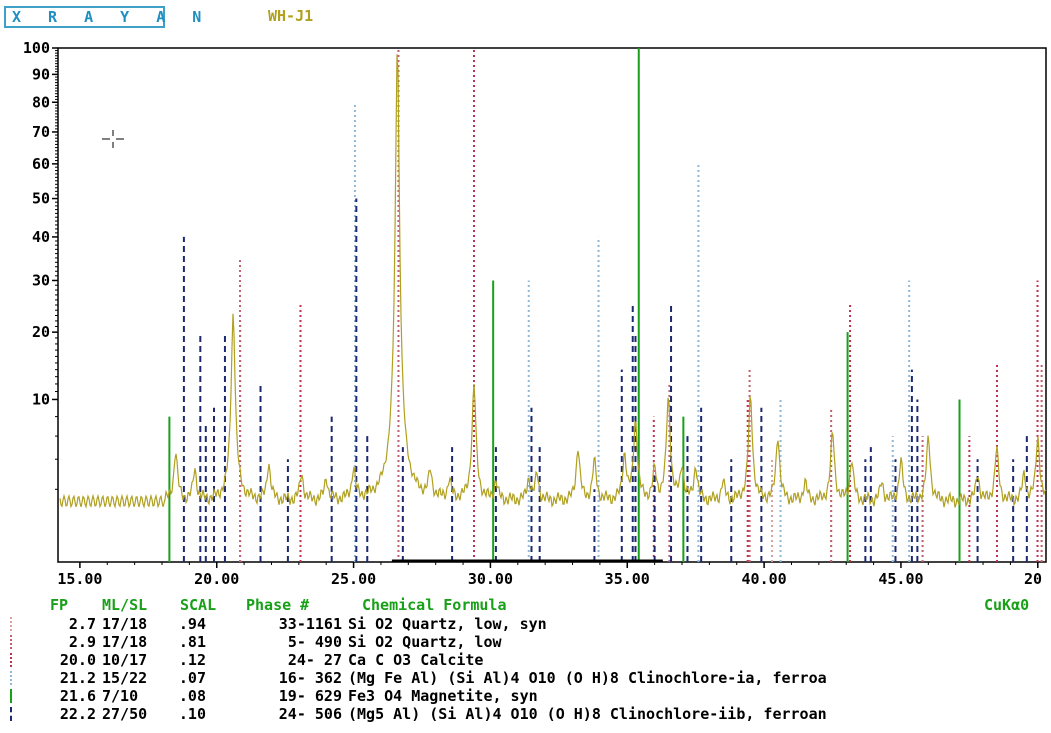 The image size is (1051, 733). I want to click on y-tick-label: 100, so click(36, 48).